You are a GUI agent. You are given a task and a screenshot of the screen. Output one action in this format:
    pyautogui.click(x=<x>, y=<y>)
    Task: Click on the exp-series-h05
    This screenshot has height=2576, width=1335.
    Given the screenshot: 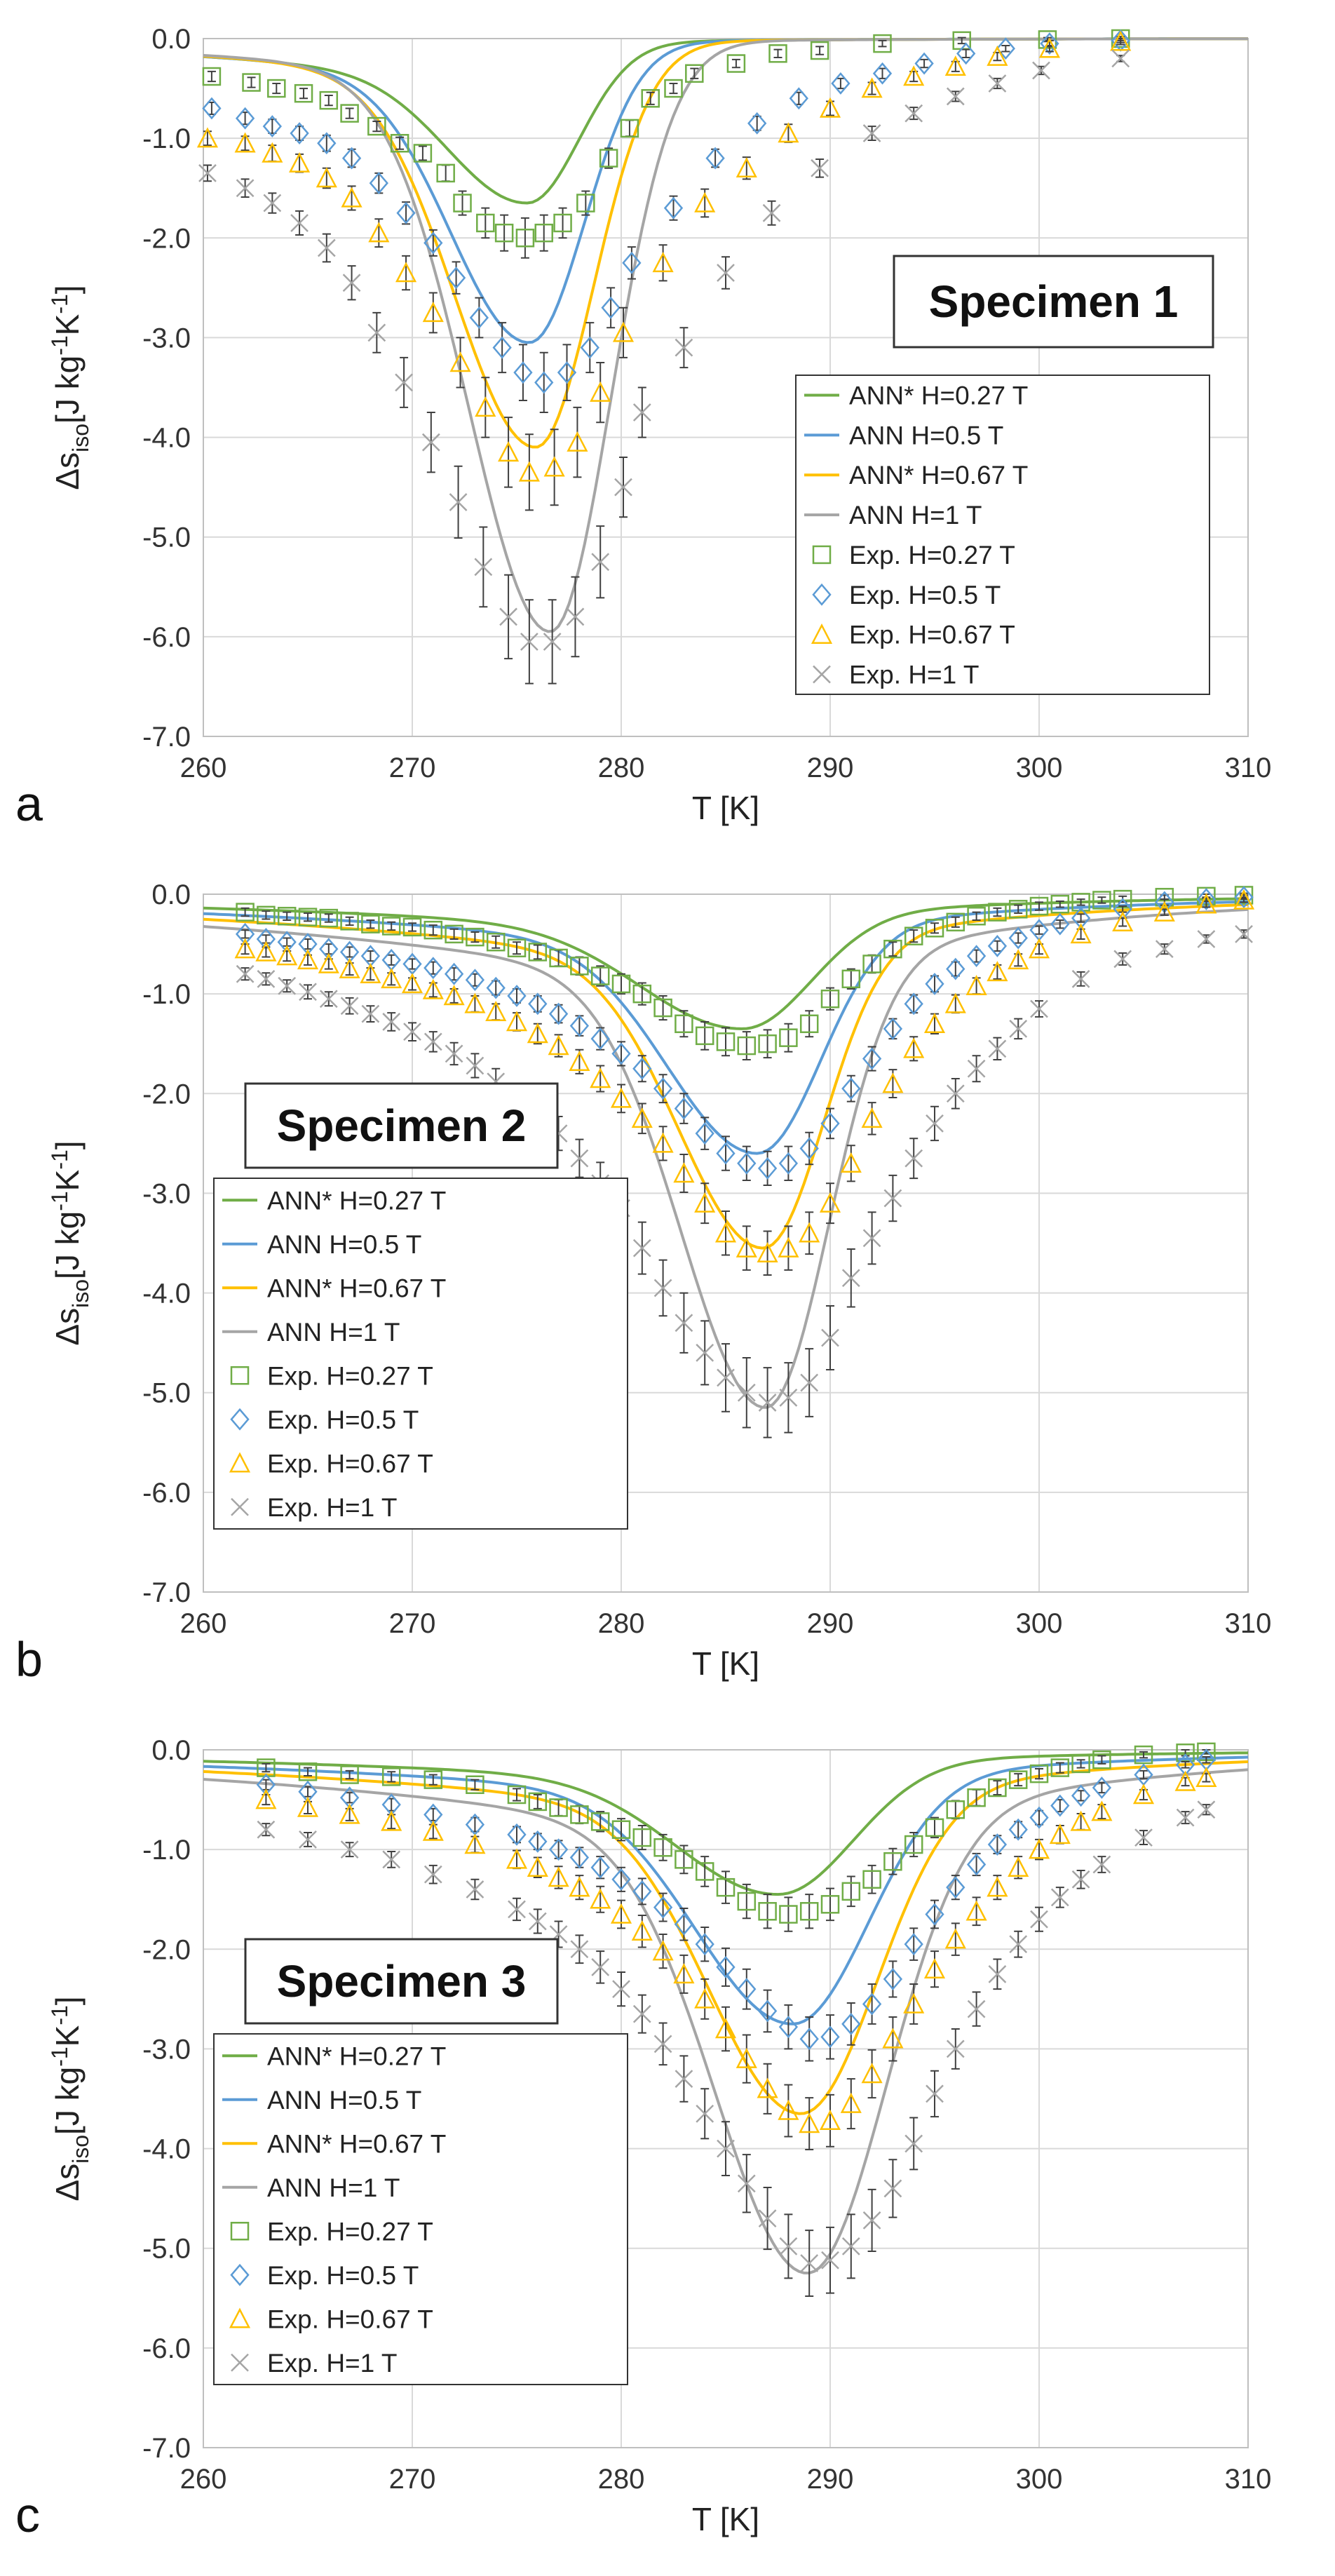 What is the action you would take?
    pyautogui.click(x=666, y=221)
    